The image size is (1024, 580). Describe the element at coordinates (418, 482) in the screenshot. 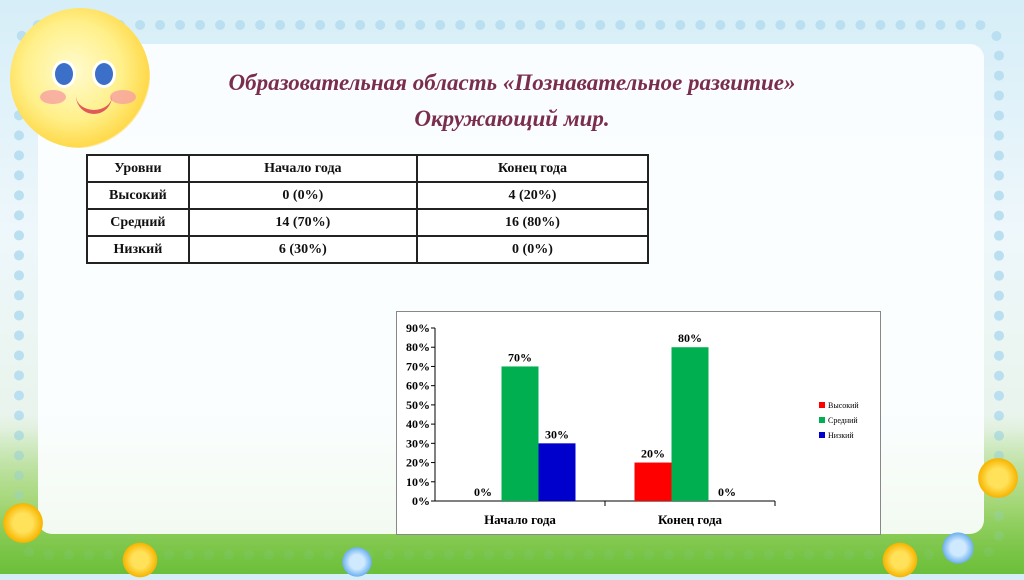

I see `y-tick-label: 10%` at that location.